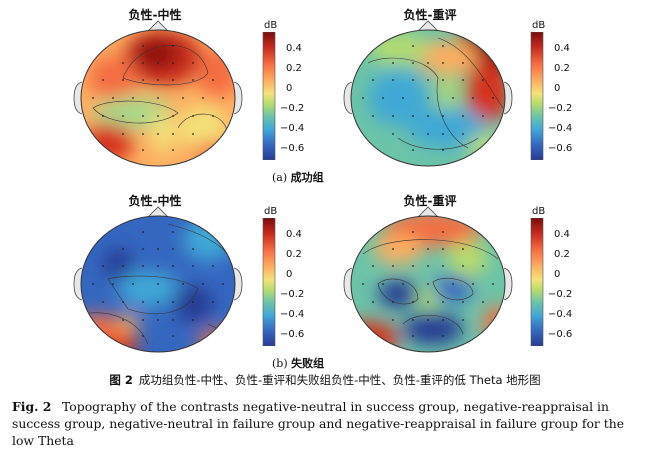 This screenshot has height=465, width=650. Describe the element at coordinates (269, 282) in the screenshot. I see `colorbar-b1` at that location.